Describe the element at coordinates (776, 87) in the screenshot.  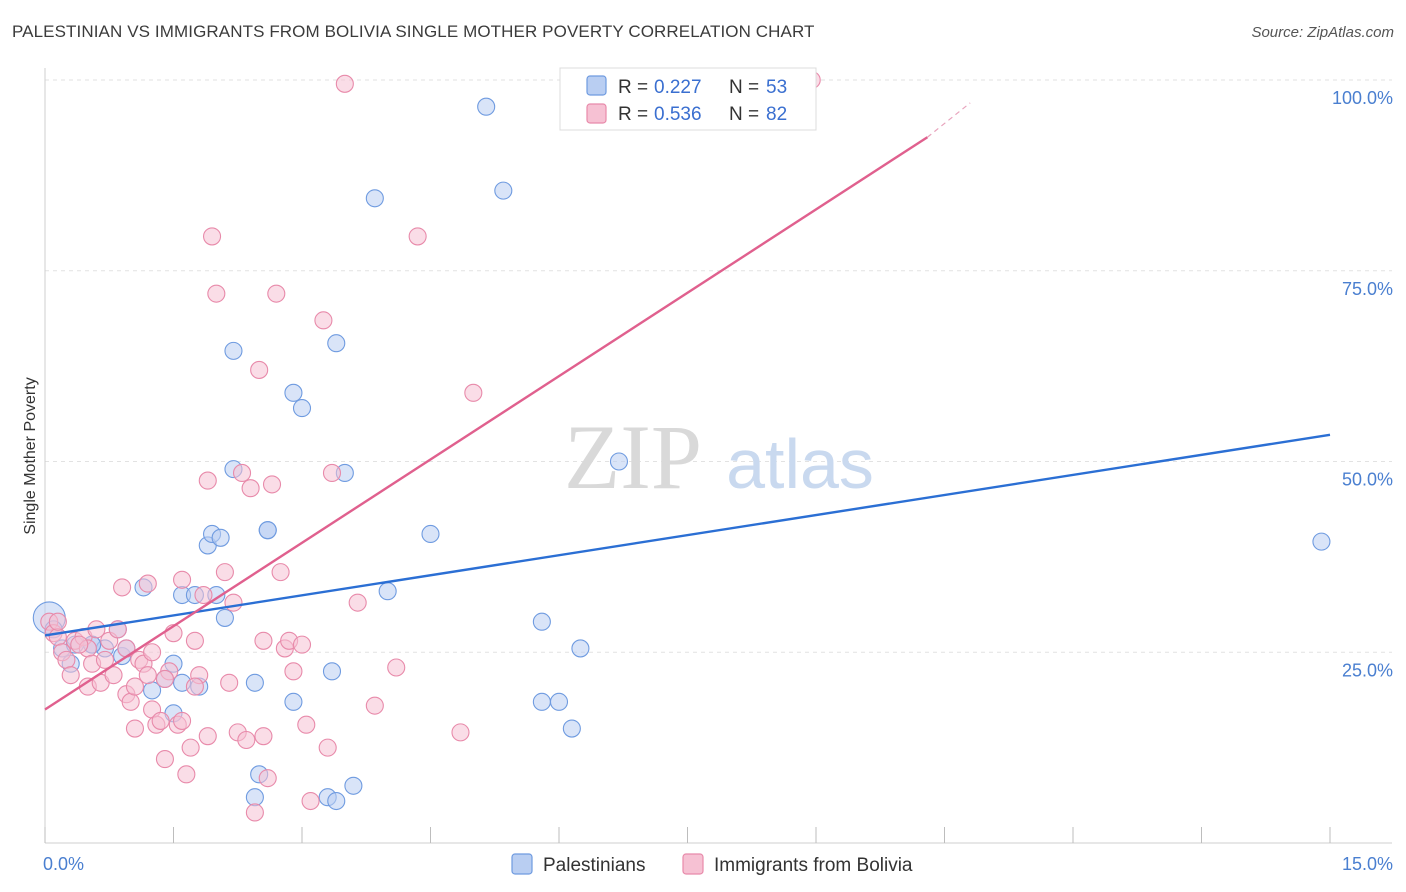
I see `legend-n-value: 53` at that location.